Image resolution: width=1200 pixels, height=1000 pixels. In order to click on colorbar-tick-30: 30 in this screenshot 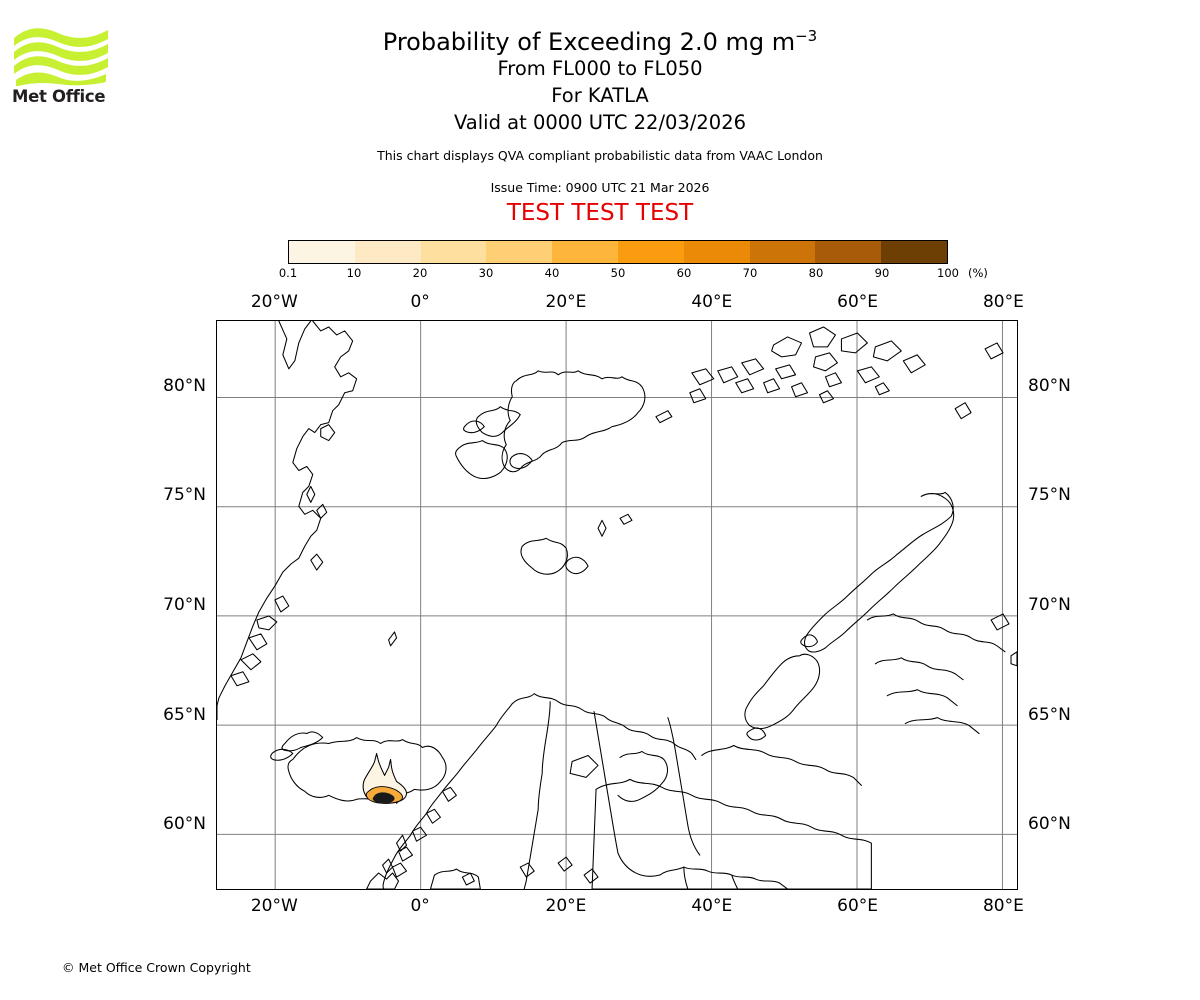, I will do `click(486, 273)`.